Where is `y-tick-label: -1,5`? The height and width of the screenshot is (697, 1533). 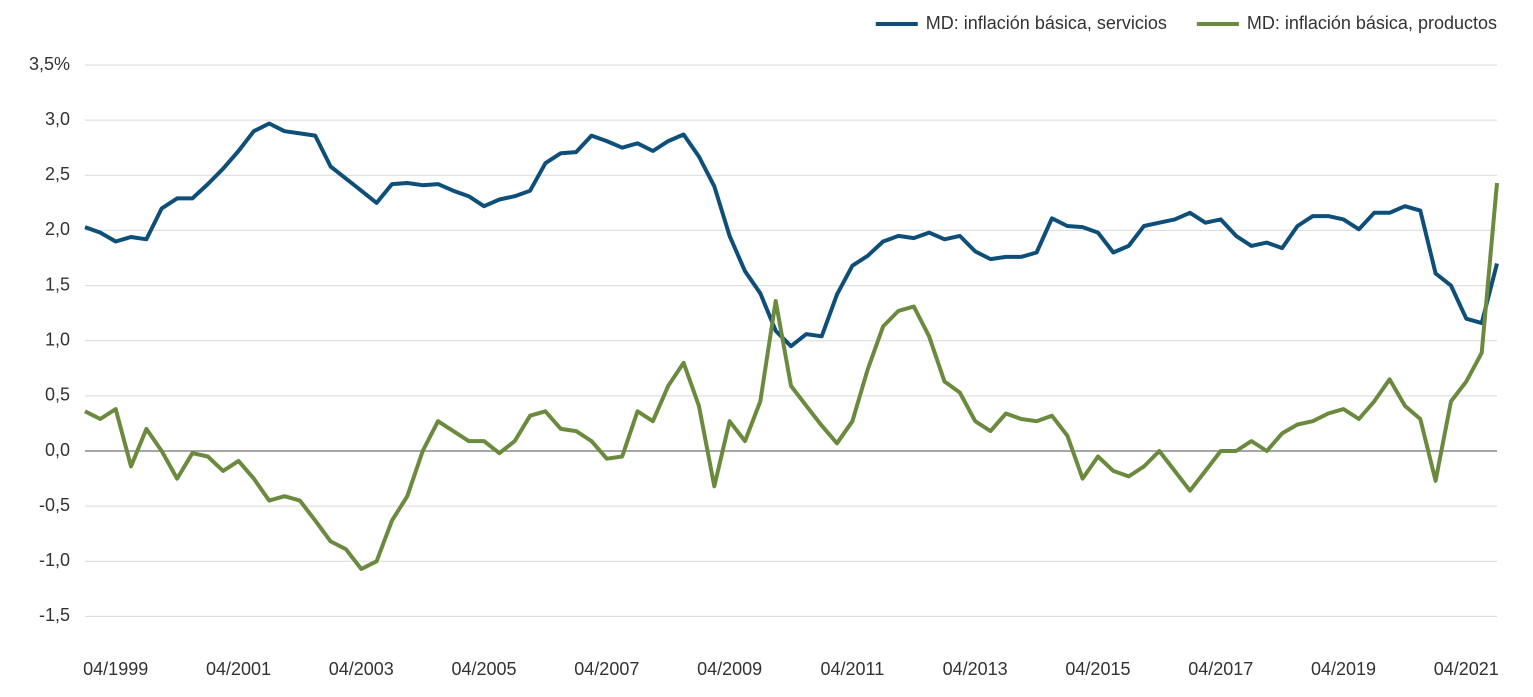
y-tick-label: -1,5 is located at coordinates (54, 615).